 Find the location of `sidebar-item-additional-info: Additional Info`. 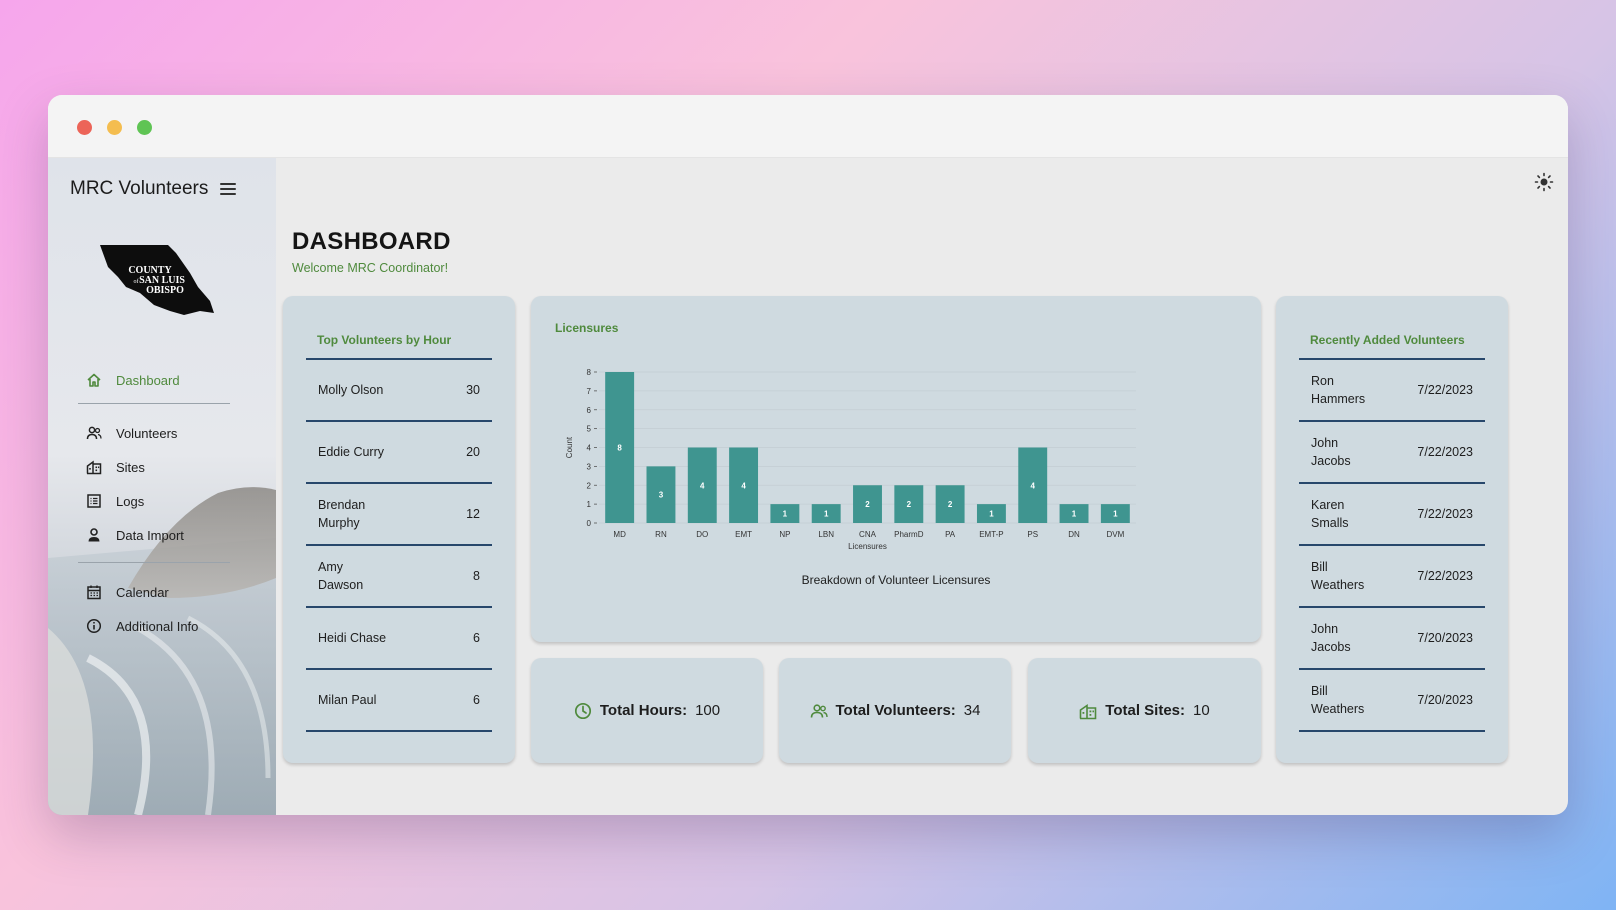

sidebar-item-additional-info: Additional Info is located at coordinates (162, 626).